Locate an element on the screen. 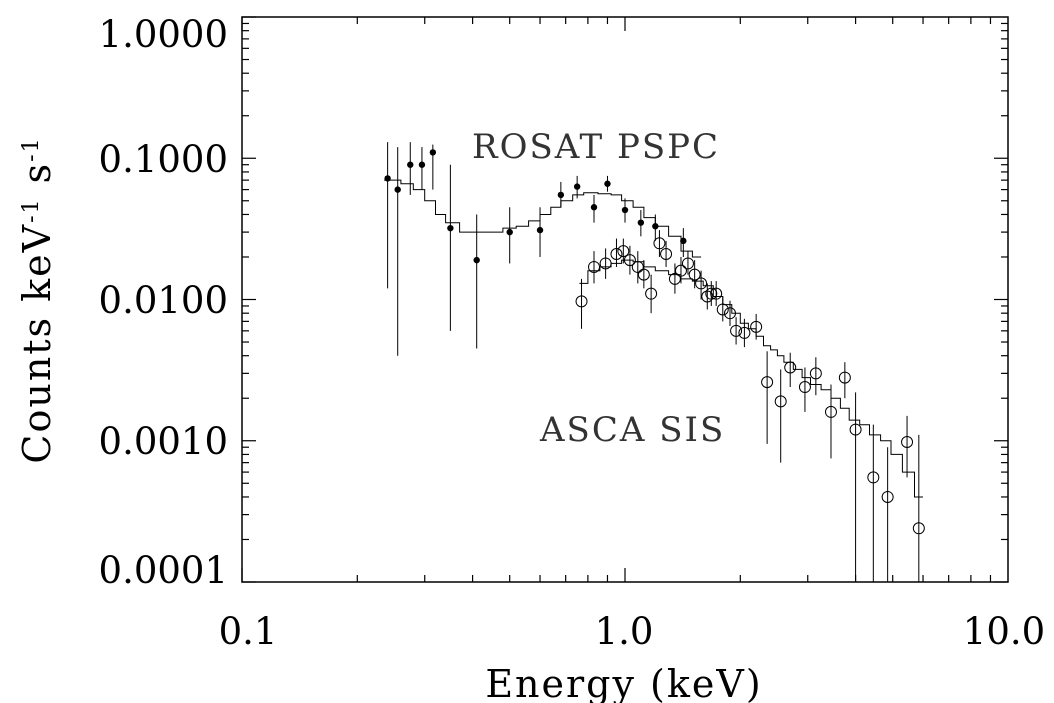 The height and width of the screenshot is (703, 1054). y-tick-label-3: 0.0100 is located at coordinates (163, 300).